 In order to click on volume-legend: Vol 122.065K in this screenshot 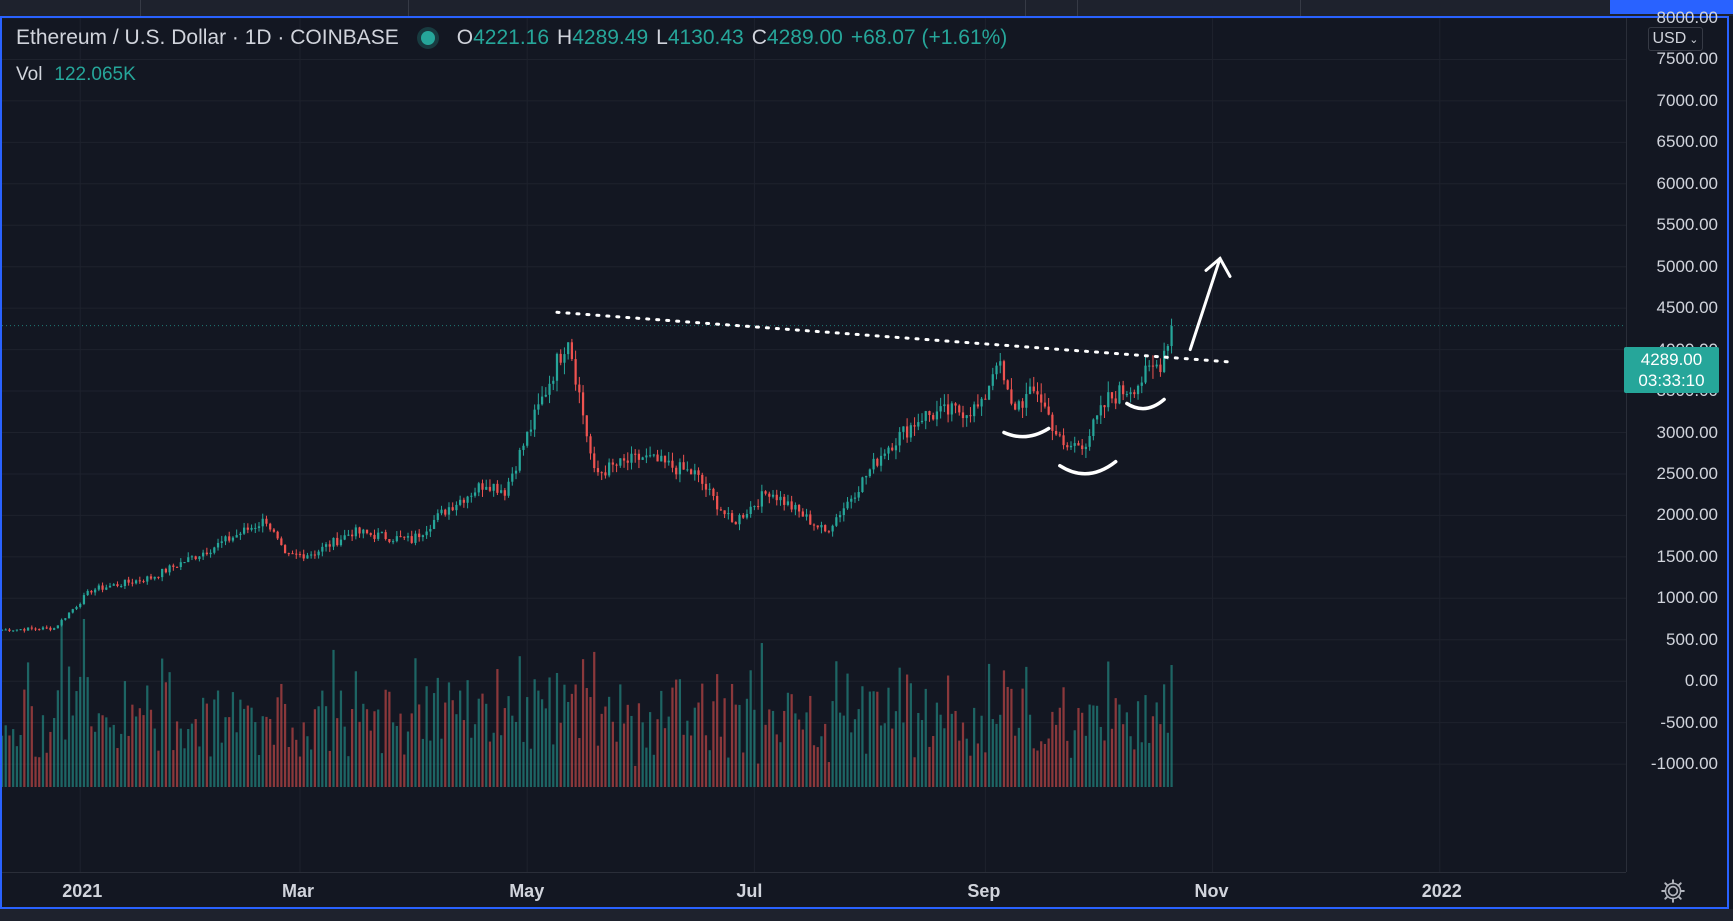, I will do `click(76, 75)`.